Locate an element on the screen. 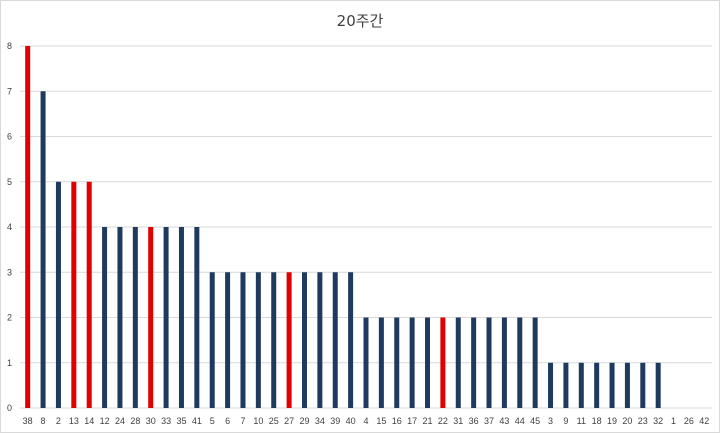 This screenshot has height=433, width=720. x-tick-label: 15 is located at coordinates (381, 421).